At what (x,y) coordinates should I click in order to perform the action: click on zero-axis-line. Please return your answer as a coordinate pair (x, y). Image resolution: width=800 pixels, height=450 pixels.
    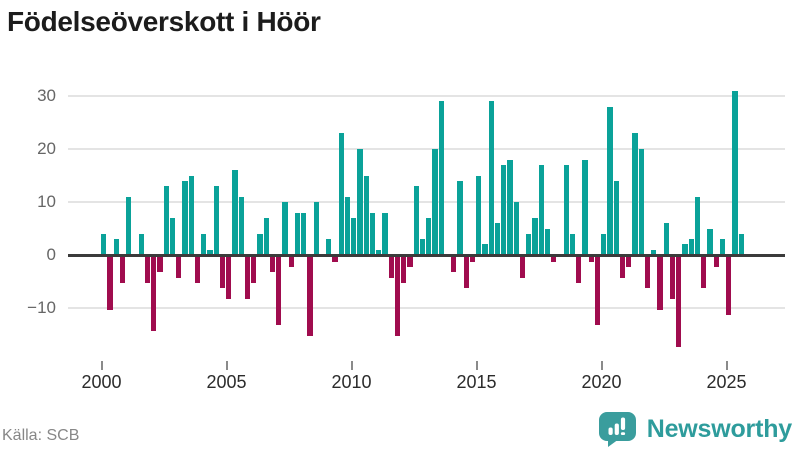
    Looking at the image, I should click on (426, 255).